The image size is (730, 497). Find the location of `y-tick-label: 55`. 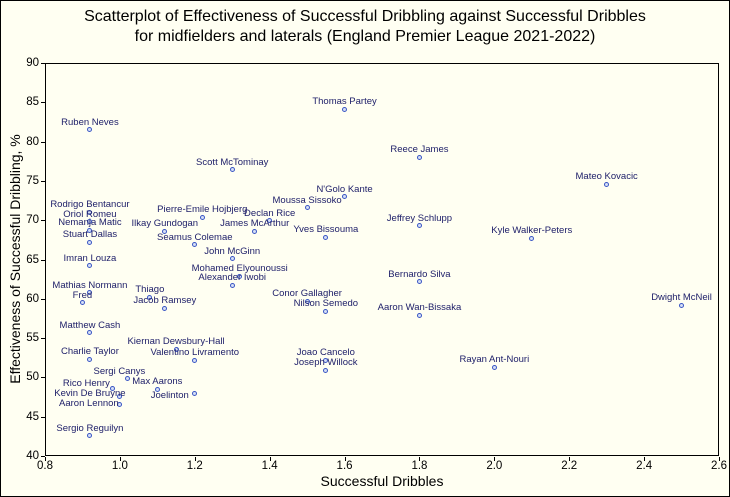

y-tick-label: 55 is located at coordinates (32, 338).